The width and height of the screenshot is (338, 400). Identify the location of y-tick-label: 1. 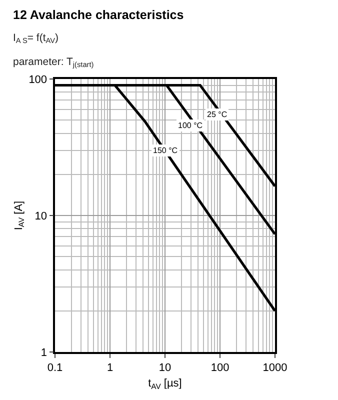
(44, 352).